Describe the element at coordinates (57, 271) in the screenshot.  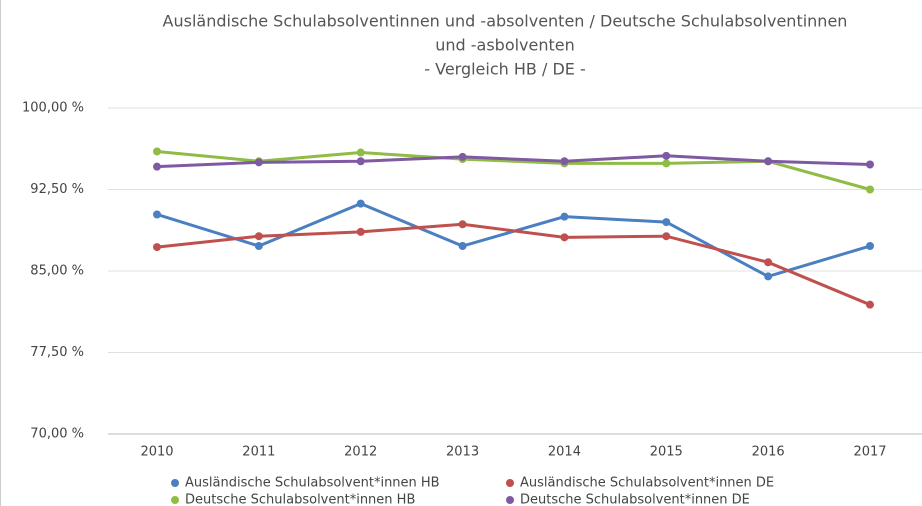
I see `y-tick-label: 85,00 %` at that location.